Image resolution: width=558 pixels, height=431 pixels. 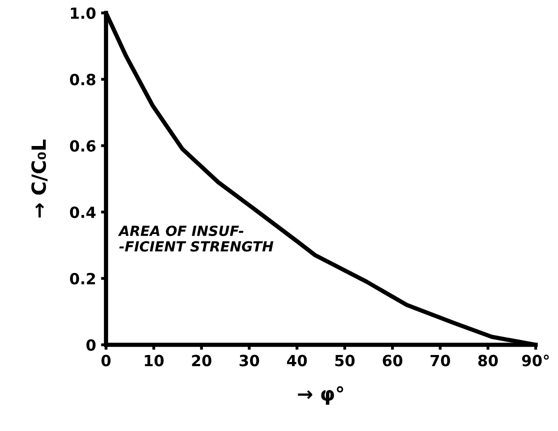 What do you see at coordinates (535, 360) in the screenshot?
I see `x-tick-label: 90°` at bounding box center [535, 360].